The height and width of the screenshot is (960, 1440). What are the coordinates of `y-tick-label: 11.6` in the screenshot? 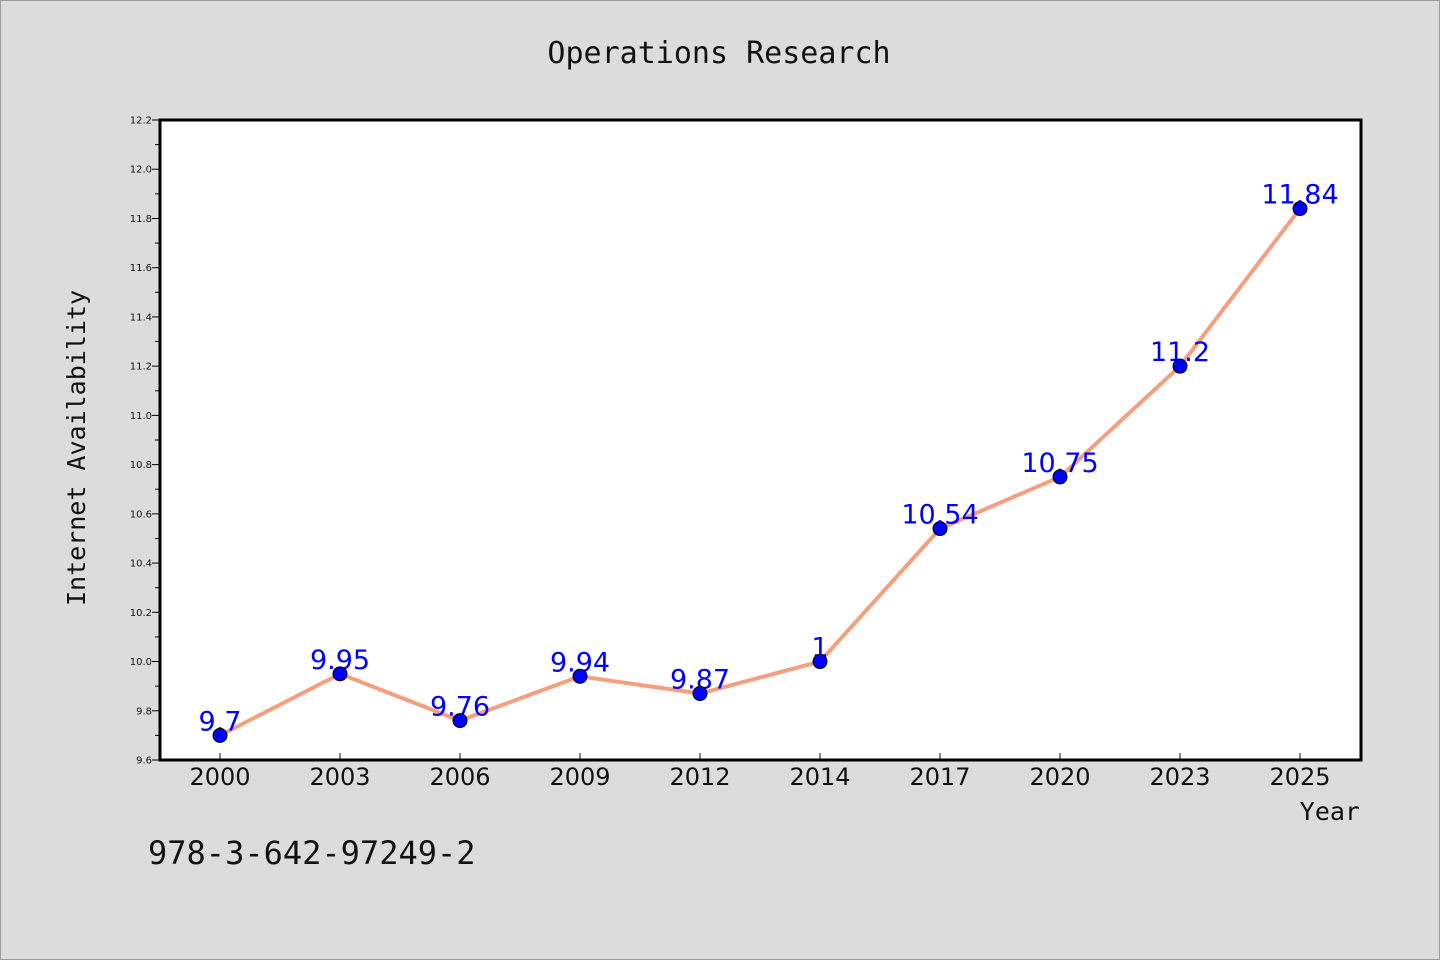 It's located at (141, 268).